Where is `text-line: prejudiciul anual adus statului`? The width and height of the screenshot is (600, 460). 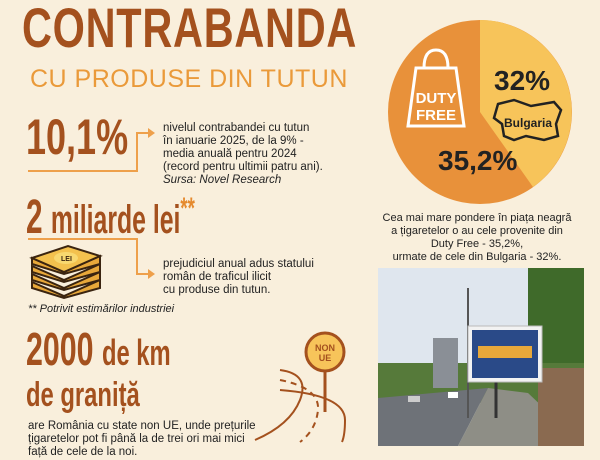 text-line: prejudiciul anual adus statului is located at coordinates (238, 264).